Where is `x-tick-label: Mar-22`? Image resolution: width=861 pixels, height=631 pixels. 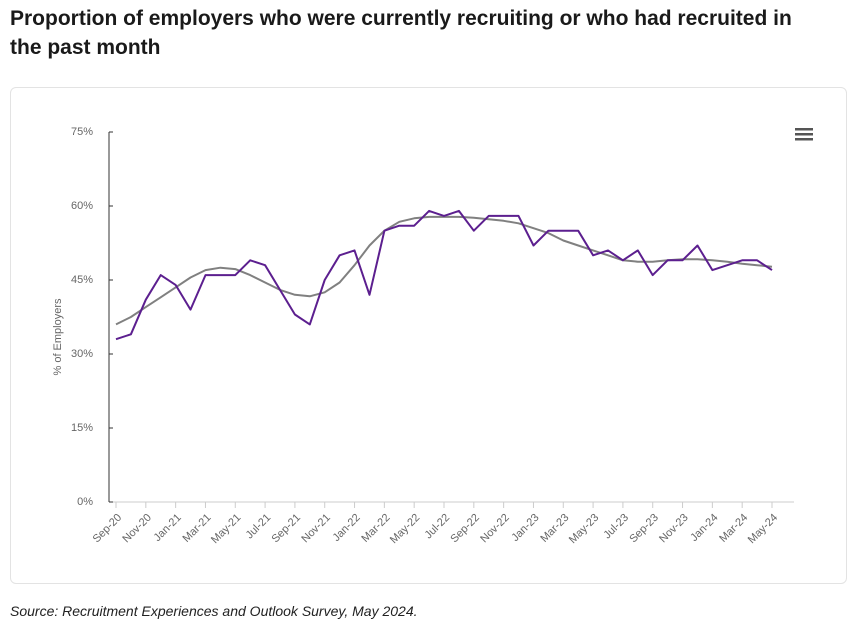 x-tick-label: Mar-22 is located at coordinates (375, 528).